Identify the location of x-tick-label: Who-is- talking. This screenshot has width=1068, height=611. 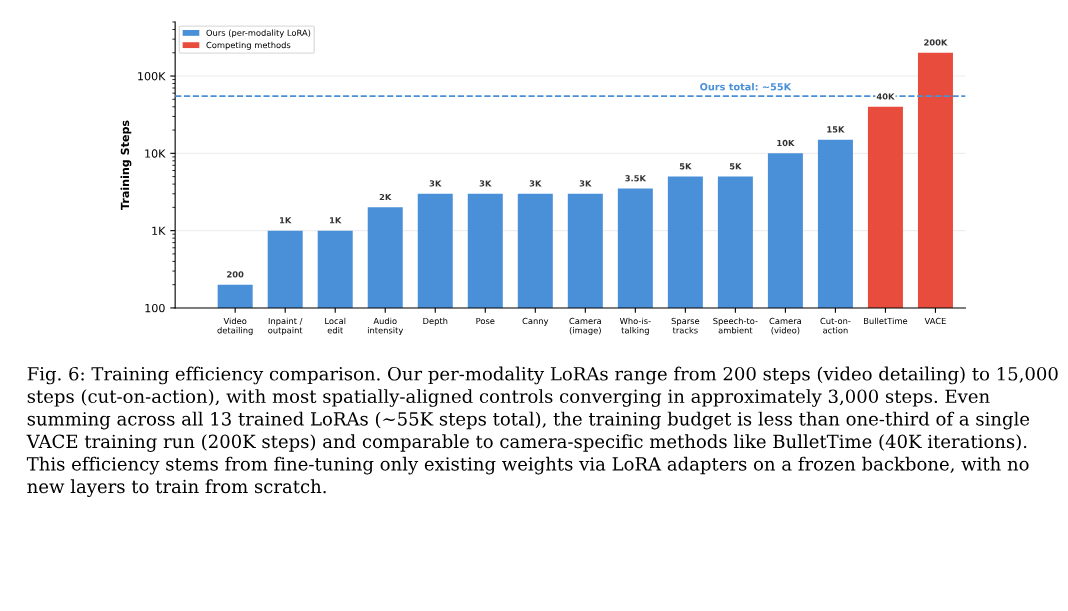
(635, 326).